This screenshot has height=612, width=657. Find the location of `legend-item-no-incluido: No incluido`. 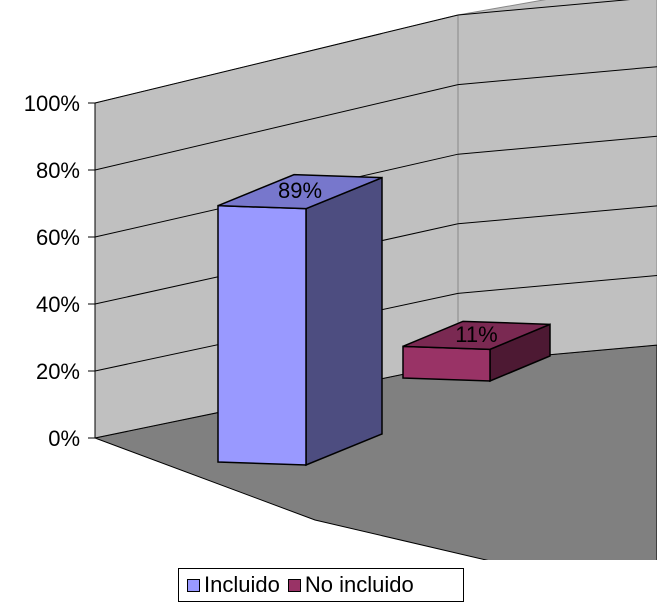

legend-item-no-incluido: No incluido is located at coordinates (350, 584).